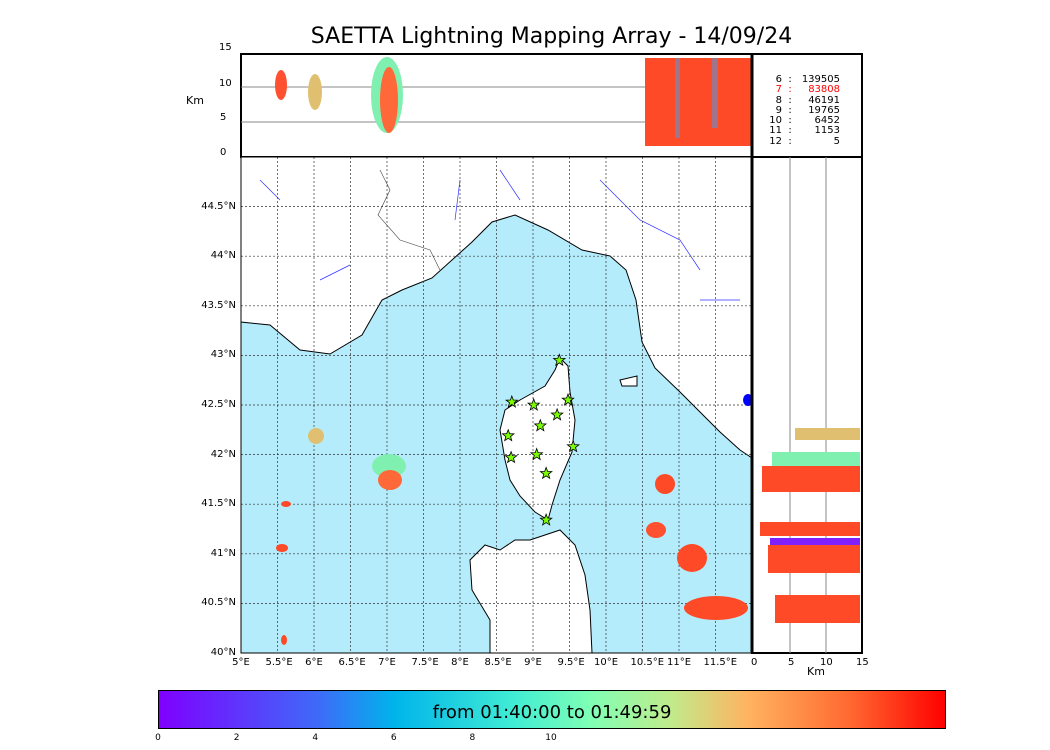 The height and width of the screenshot is (750, 1050). I want to click on legend-row: 7: 83808, so click(800, 90).